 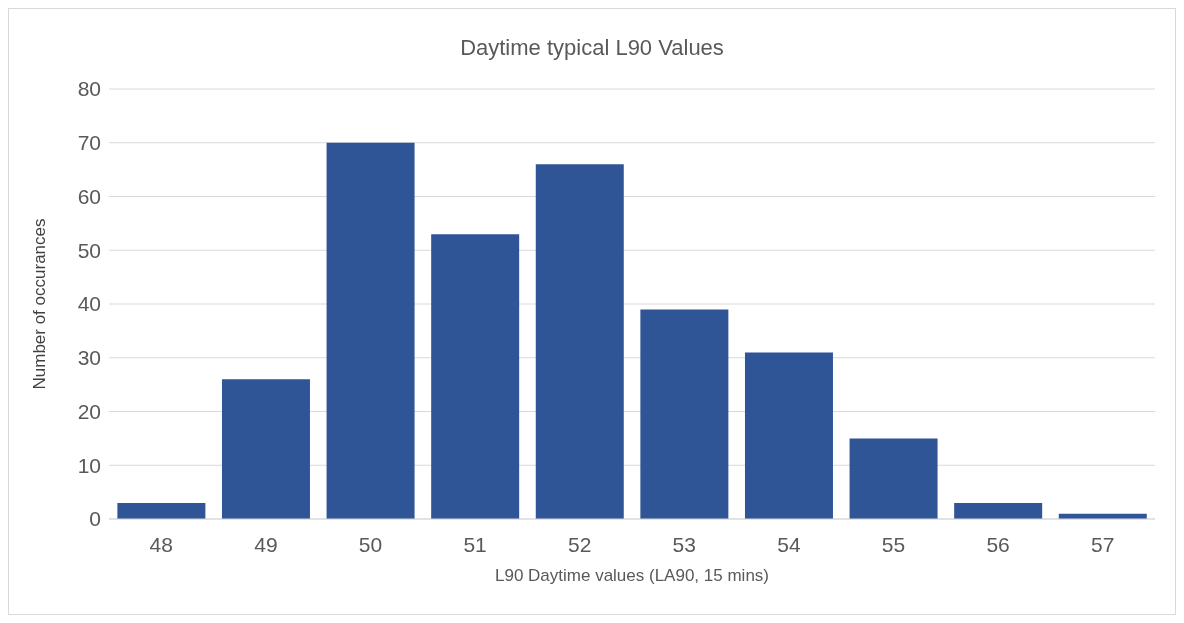 I want to click on y-tick-label: 70, so click(x=89, y=143).